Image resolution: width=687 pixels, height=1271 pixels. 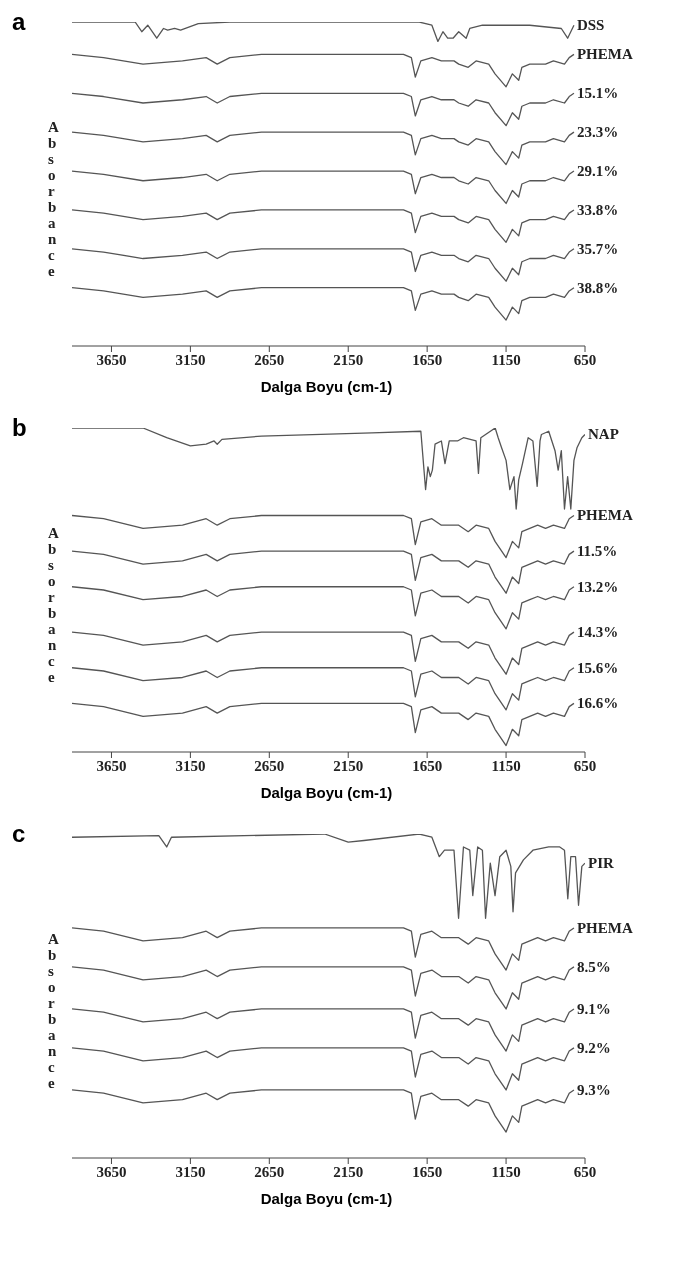 I want to click on series-label: 38.8%, so click(x=597, y=287).